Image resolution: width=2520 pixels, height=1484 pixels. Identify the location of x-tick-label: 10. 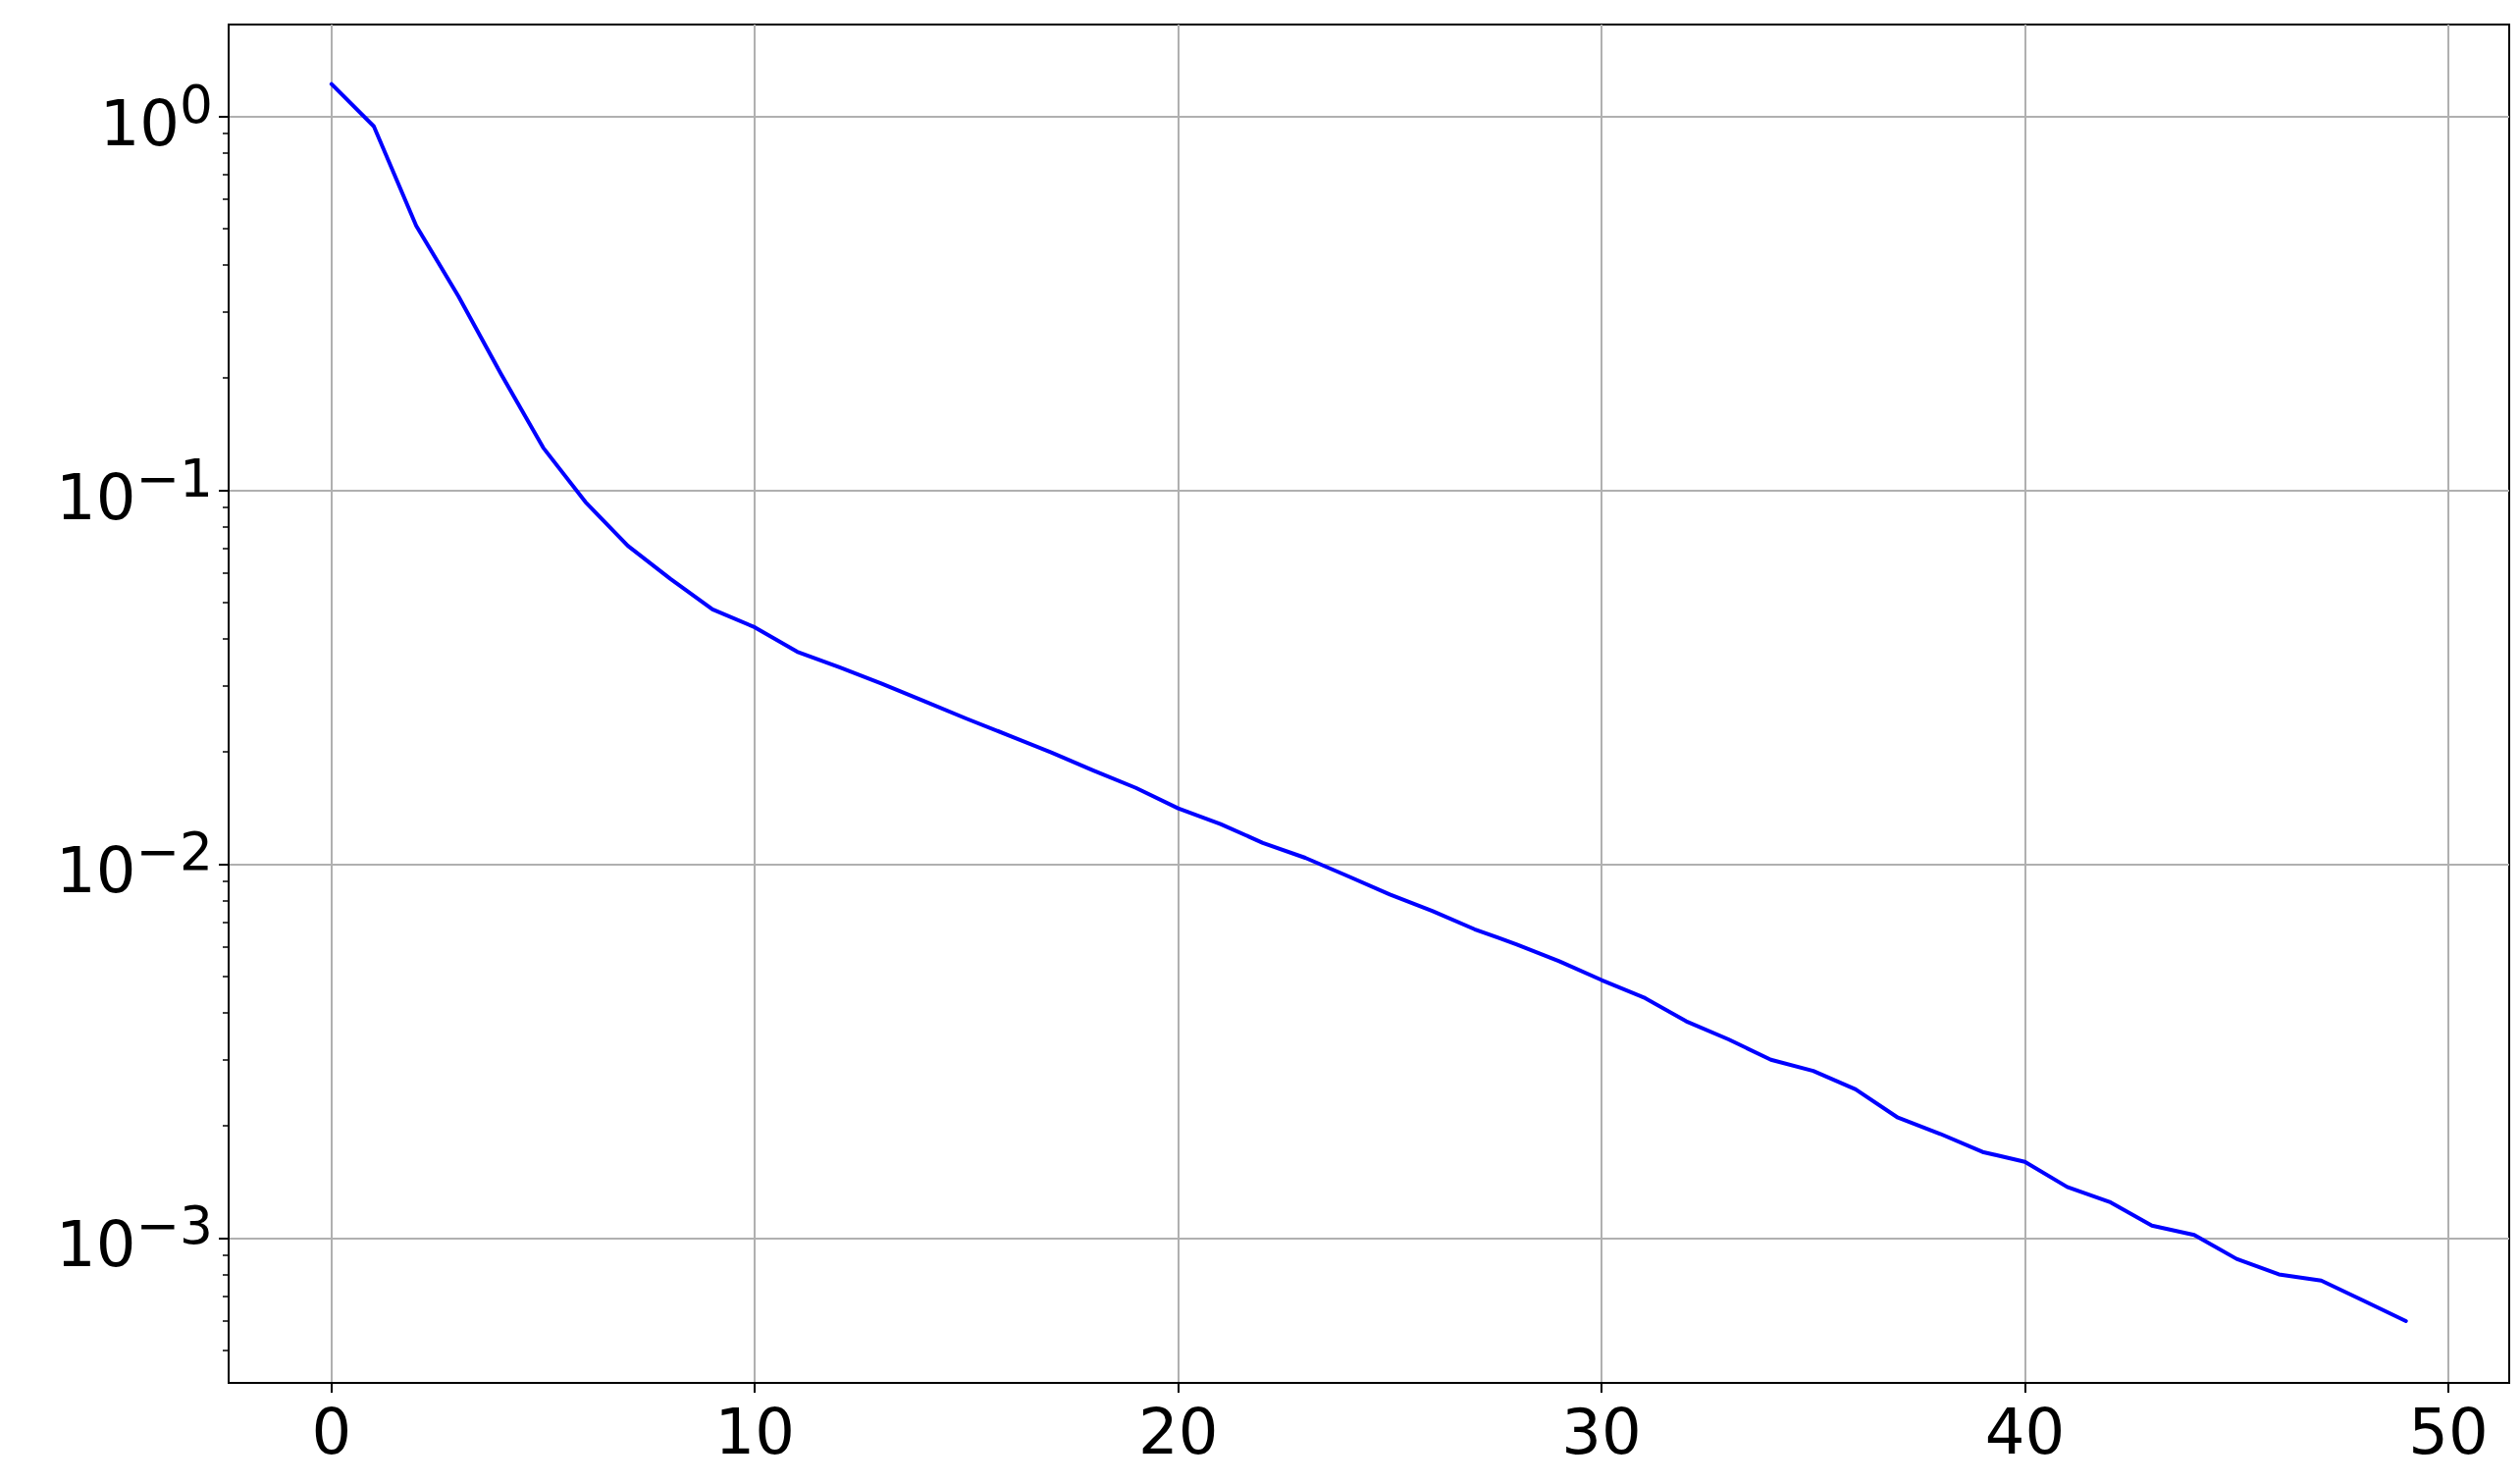
(754, 1432).